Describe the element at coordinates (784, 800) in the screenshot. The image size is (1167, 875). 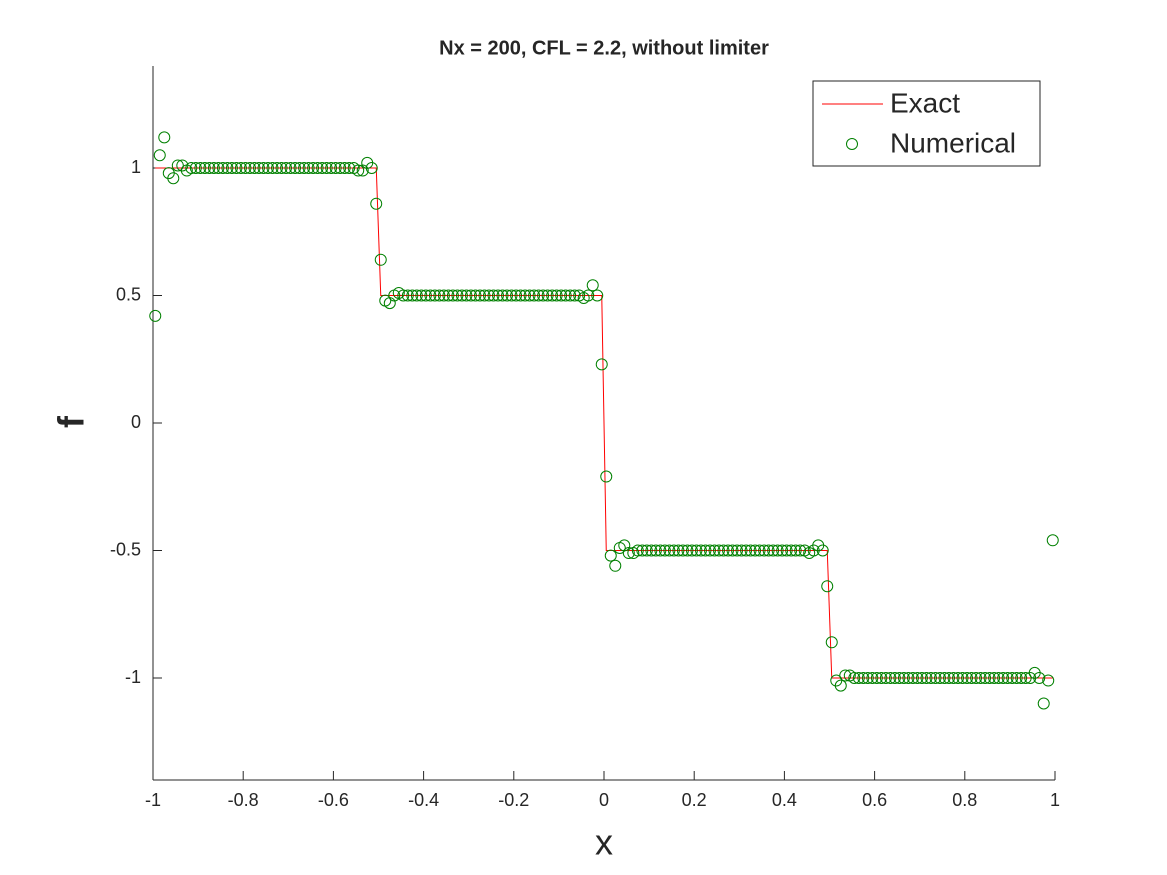
I see `x-tick-label: 0.4` at that location.